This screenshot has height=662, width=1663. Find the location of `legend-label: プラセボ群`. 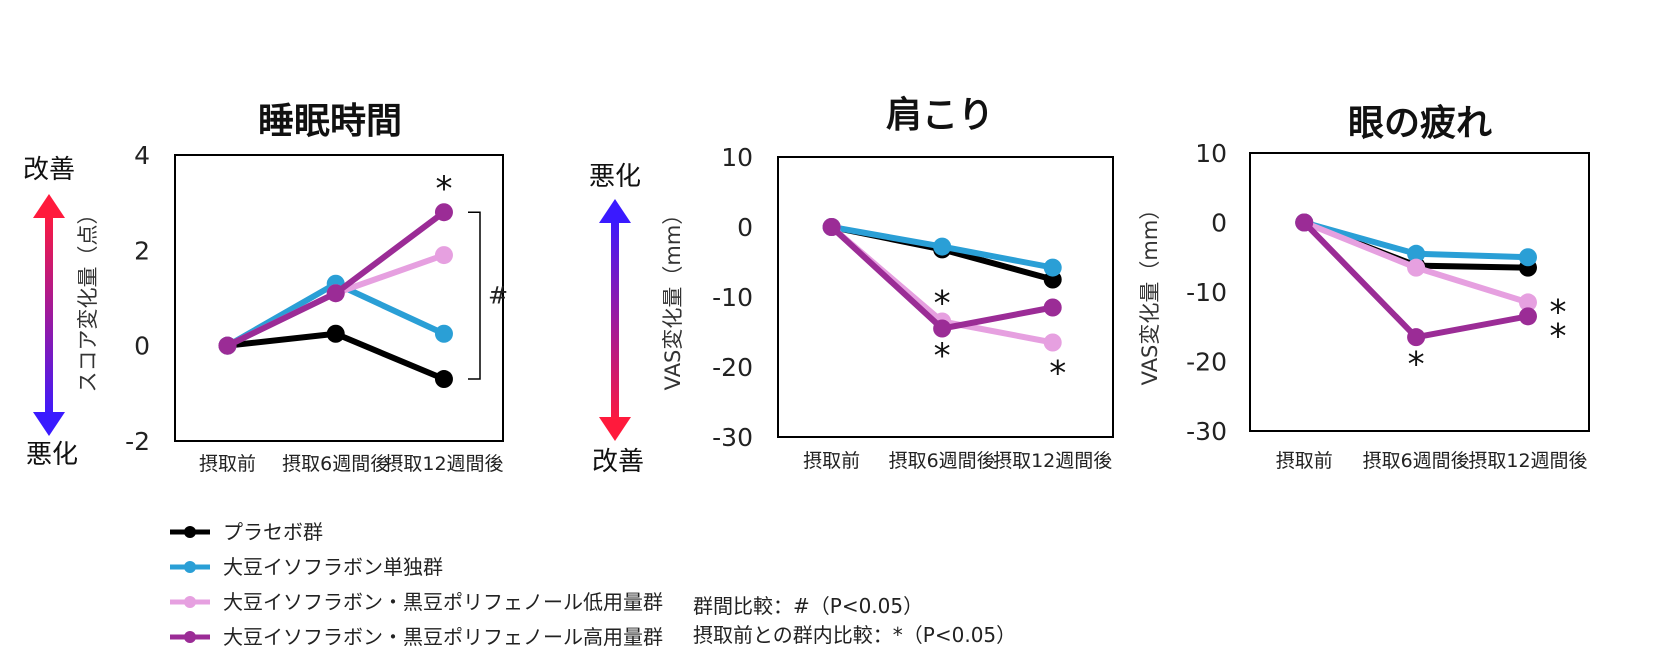

legend-label: プラセボ群 is located at coordinates (273, 532).